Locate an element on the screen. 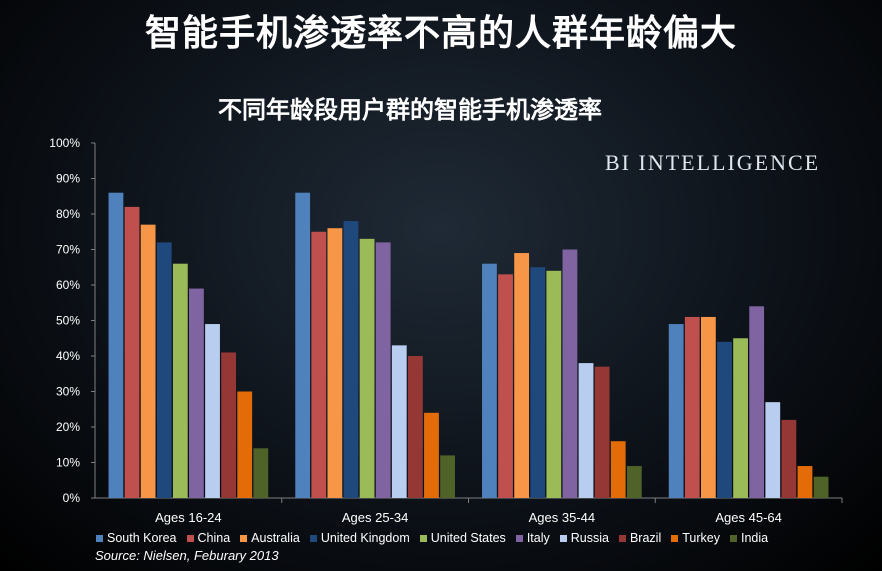 Image resolution: width=882 pixels, height=571 pixels. legend-item: Brazil is located at coordinates (640, 538).